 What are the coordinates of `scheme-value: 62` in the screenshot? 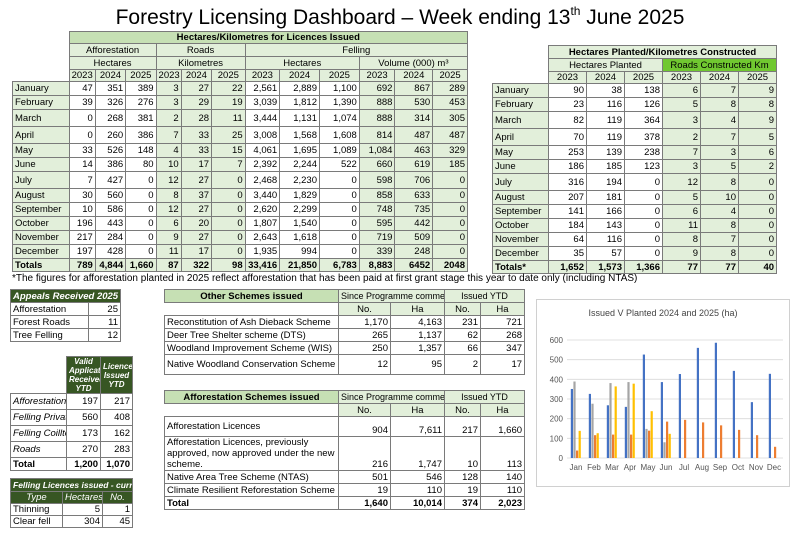 It's located at (462, 335).